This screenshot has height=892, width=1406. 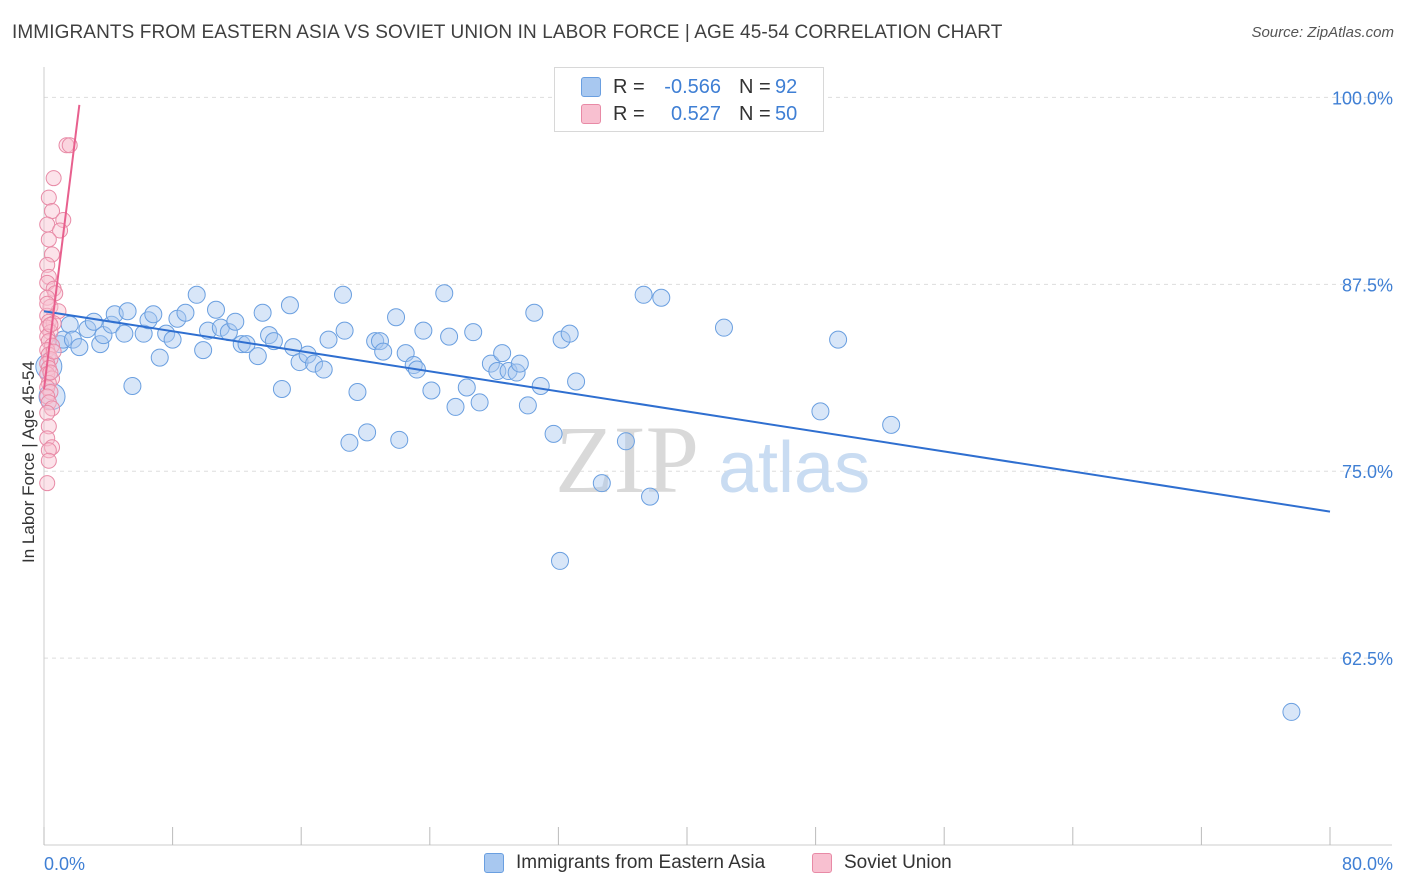 What do you see at coordinates (712, 459) in the screenshot?
I see `watermark: ZIP atlas` at bounding box center [712, 459].